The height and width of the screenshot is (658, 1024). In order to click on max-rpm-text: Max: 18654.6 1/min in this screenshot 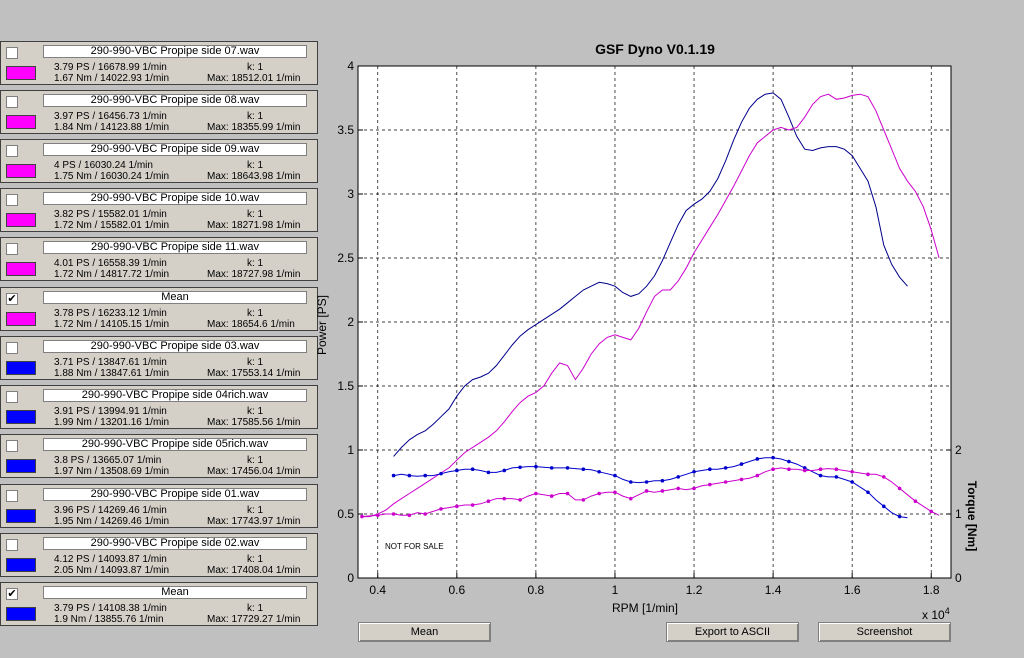, I will do `click(251, 324)`.